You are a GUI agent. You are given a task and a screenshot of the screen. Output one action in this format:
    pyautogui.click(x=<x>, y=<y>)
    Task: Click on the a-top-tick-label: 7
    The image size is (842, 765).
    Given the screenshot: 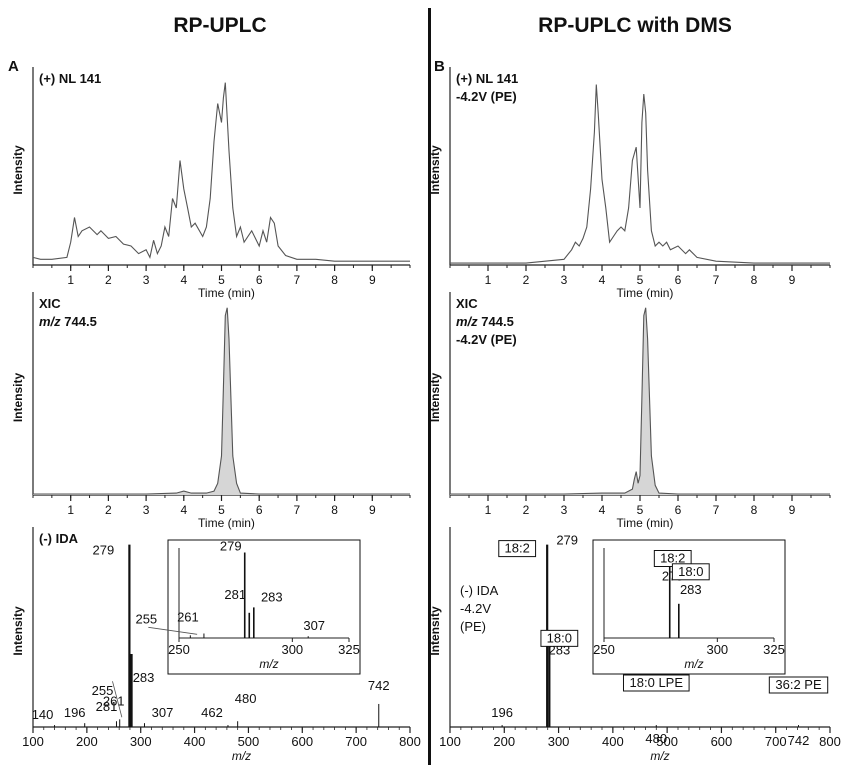 What is the action you would take?
    pyautogui.click(x=297, y=280)
    